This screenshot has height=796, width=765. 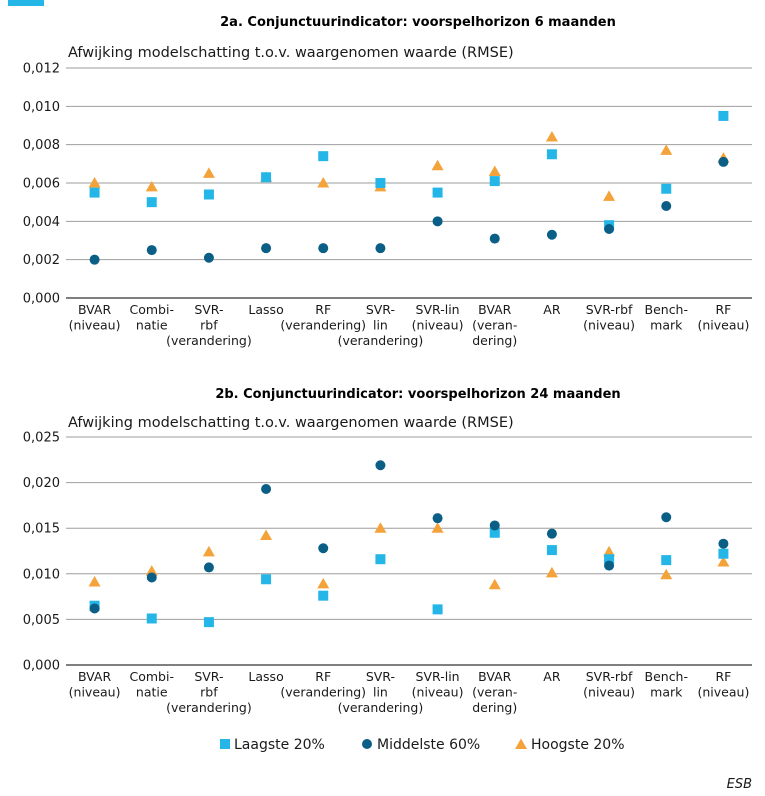 I want to click on chart-b-category-label-line: BVAR, so click(x=94, y=676).